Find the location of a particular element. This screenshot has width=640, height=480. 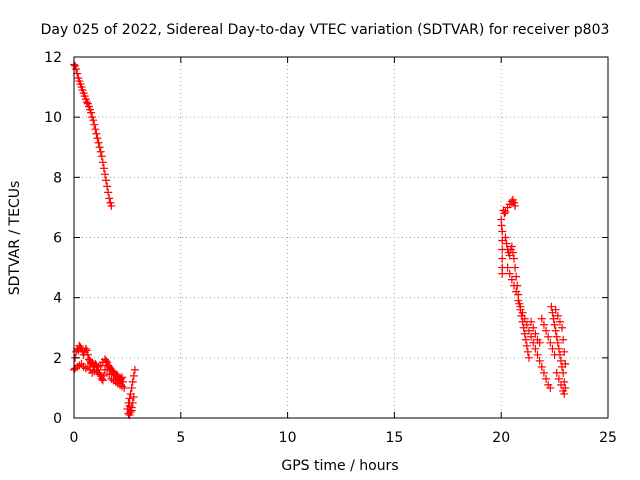

y-tick-label: 2 is located at coordinates (57, 359).